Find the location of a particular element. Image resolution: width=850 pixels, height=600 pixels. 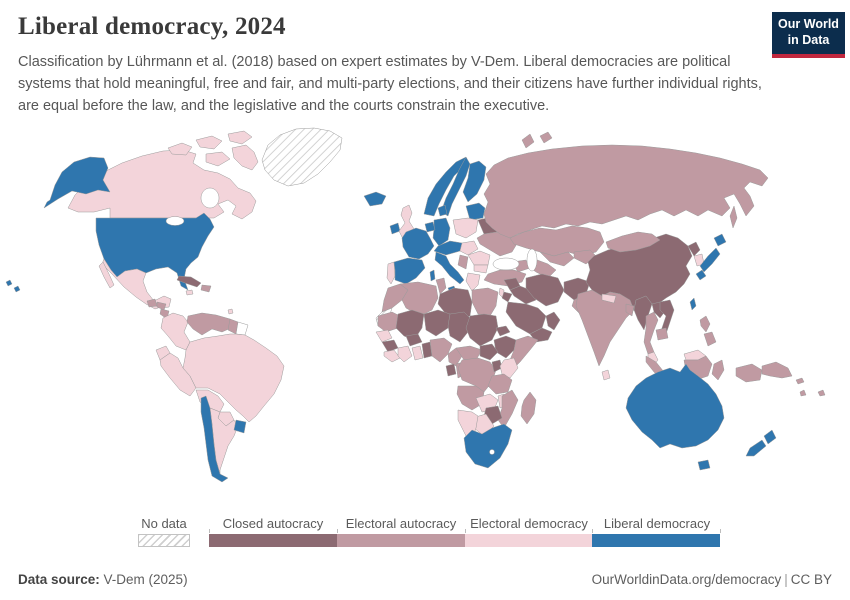

country-jordan is located at coordinates (507, 297).